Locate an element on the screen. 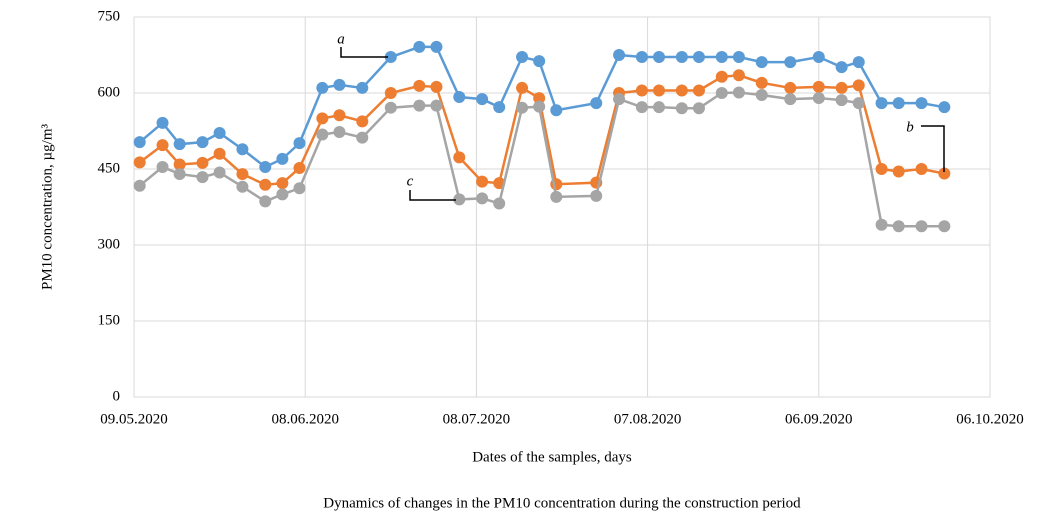 The width and height of the screenshot is (1060, 532). x-tick-label: 08.07.2020 is located at coordinates (477, 419).